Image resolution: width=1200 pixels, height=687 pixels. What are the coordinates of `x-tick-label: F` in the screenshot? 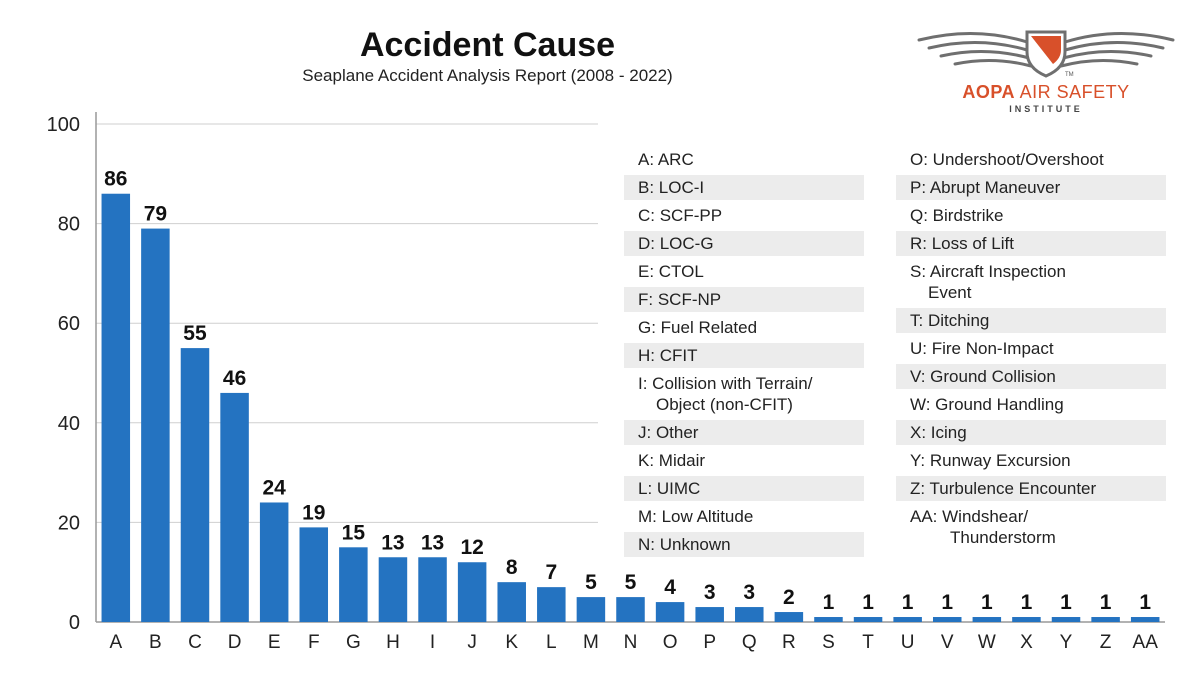 It's located at (314, 642).